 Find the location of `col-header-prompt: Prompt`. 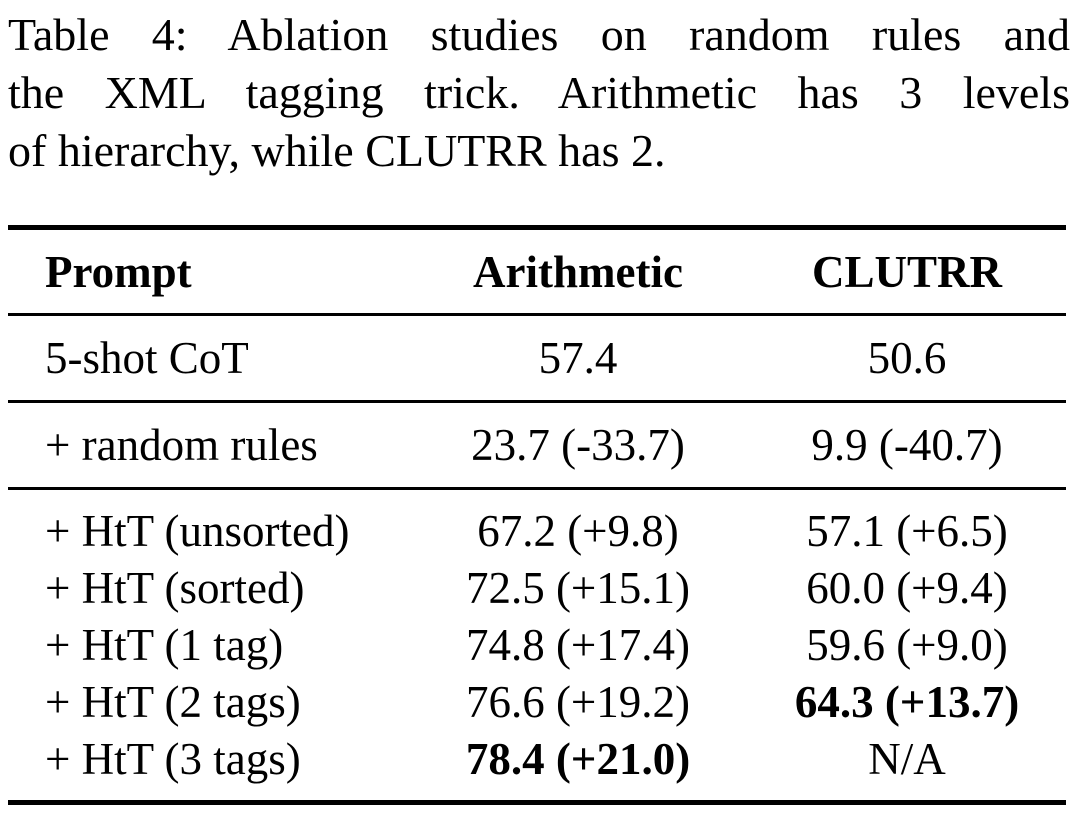

col-header-prompt: Prompt is located at coordinates (118, 271).